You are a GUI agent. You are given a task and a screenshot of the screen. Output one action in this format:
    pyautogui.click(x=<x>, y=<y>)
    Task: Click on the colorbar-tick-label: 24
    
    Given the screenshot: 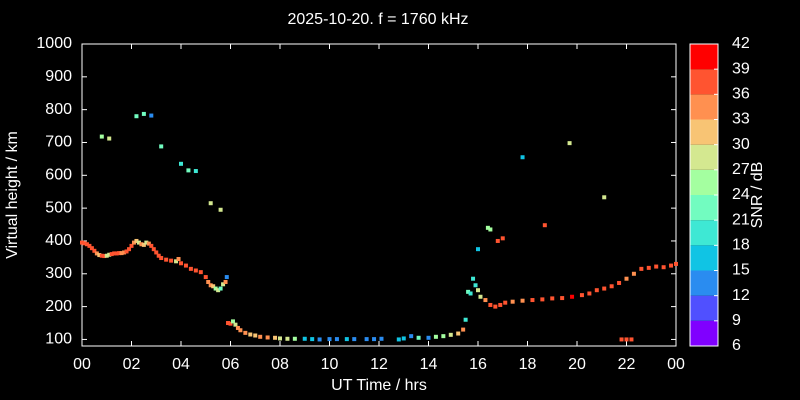 What is the action you would take?
    pyautogui.click(x=741, y=194)
    